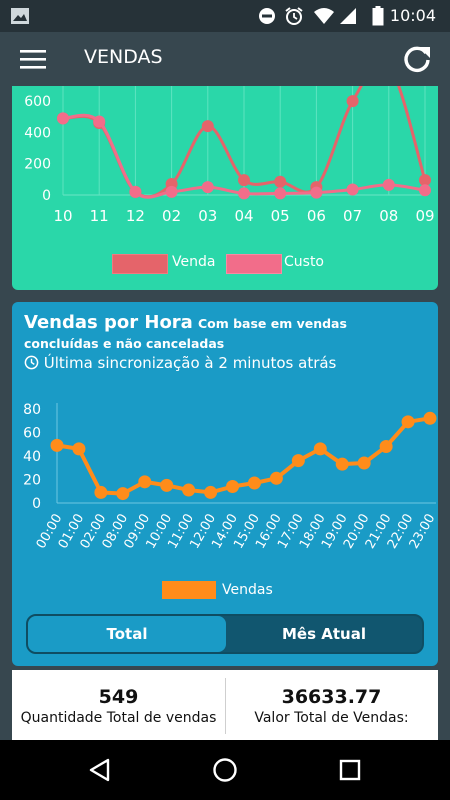 Image resolution: width=450 pixels, height=800 pixels. Describe the element at coordinates (127, 634) in the screenshot. I see `tab-total: Total` at that location.